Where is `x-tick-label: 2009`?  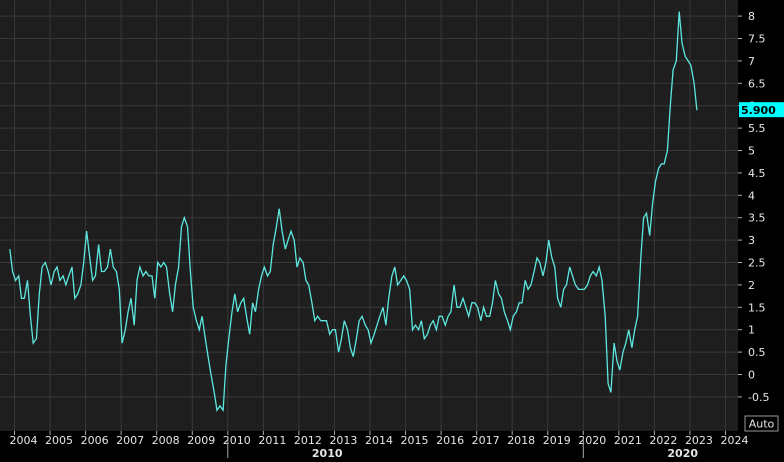 x-tick-label: 2009 is located at coordinates (201, 440).